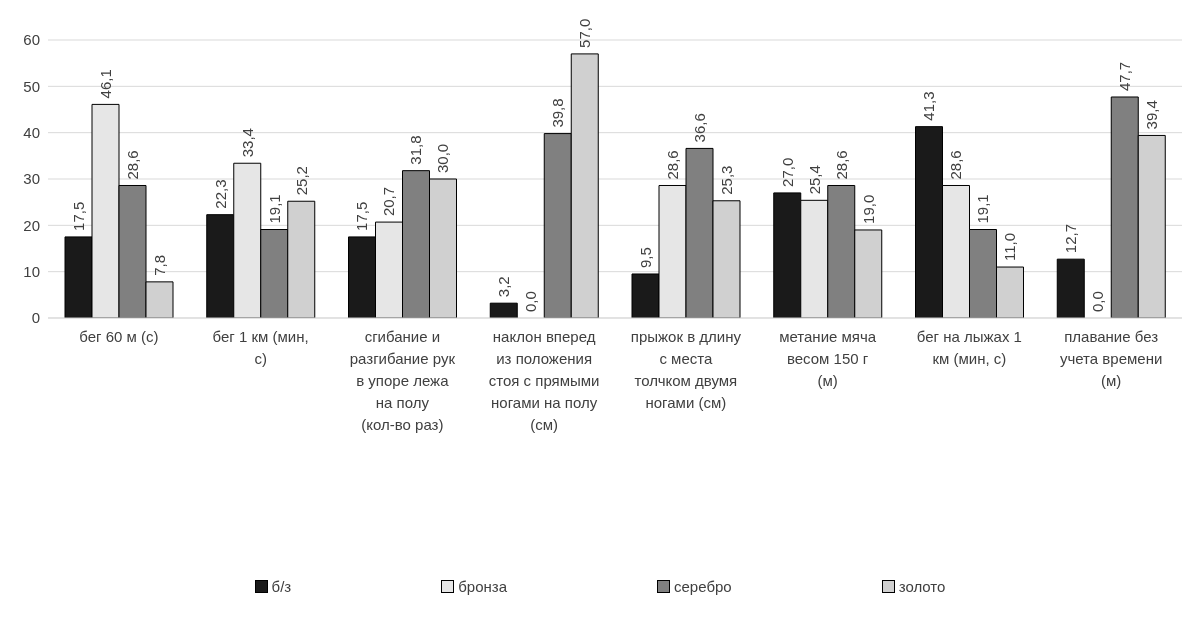  What do you see at coordinates (31, 271) in the screenshot?
I see `y-tick-label: 10` at bounding box center [31, 271].